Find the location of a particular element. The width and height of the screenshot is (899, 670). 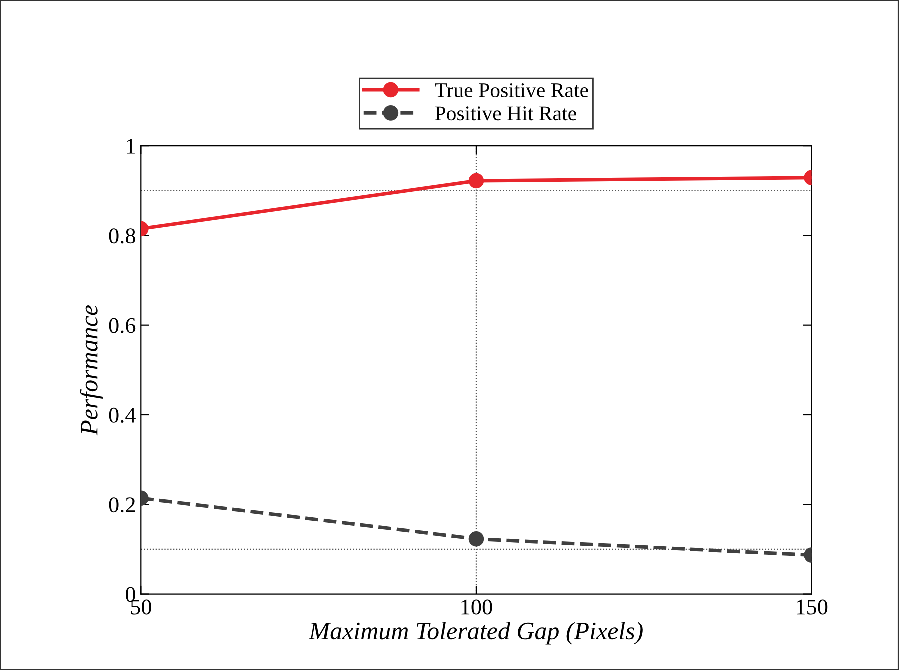

y-tick-label: 0.6 is located at coordinates (122, 326).